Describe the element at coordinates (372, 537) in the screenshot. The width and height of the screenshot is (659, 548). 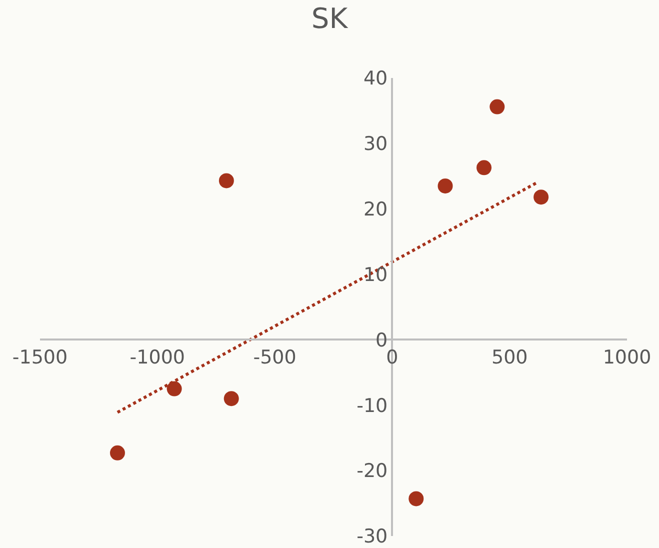
I see `y-tick-label: -30` at that location.